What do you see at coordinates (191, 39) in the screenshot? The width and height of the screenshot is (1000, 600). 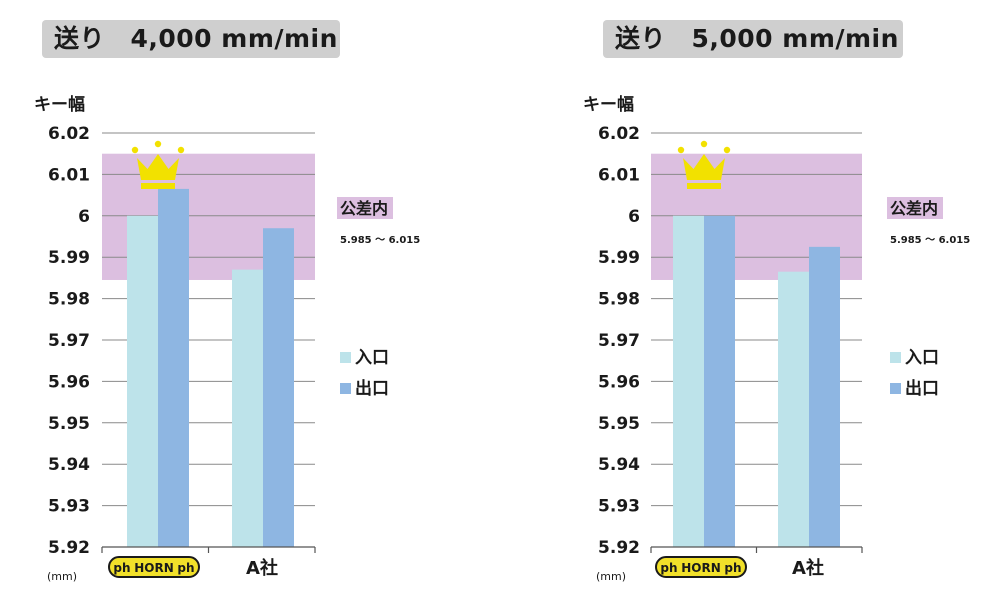 I see `chart-title-1: 送り 4,000 mm/min` at bounding box center [191, 39].